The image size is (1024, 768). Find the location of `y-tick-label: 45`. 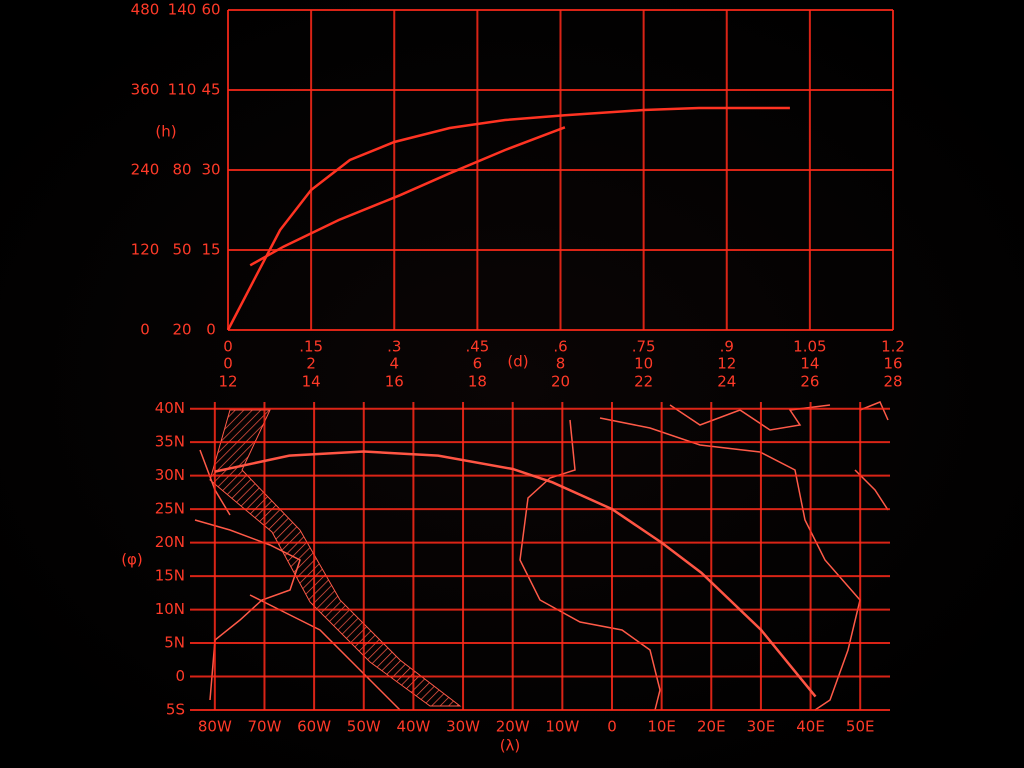

y-tick-label: 45 is located at coordinates (210, 90).